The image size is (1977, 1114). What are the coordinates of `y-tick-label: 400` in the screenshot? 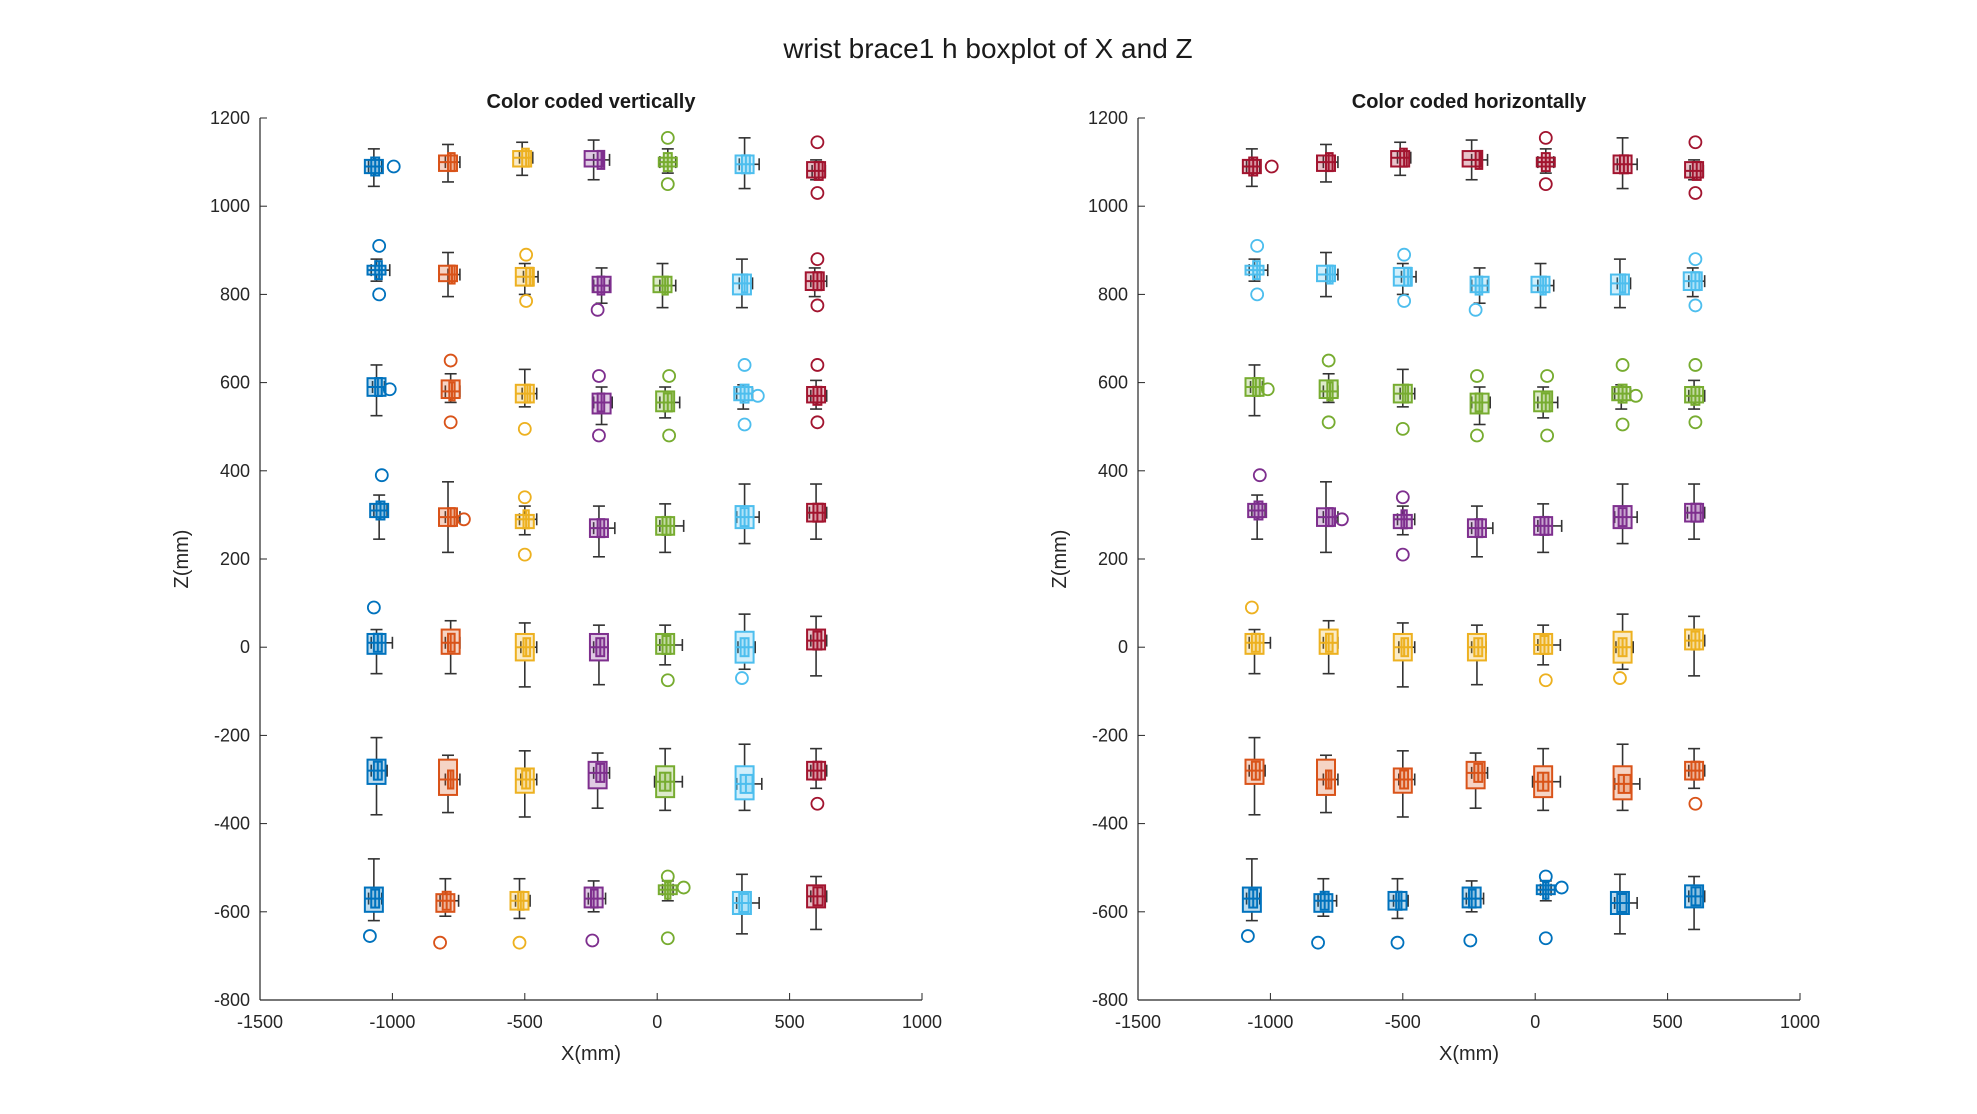 It's located at (235, 471).